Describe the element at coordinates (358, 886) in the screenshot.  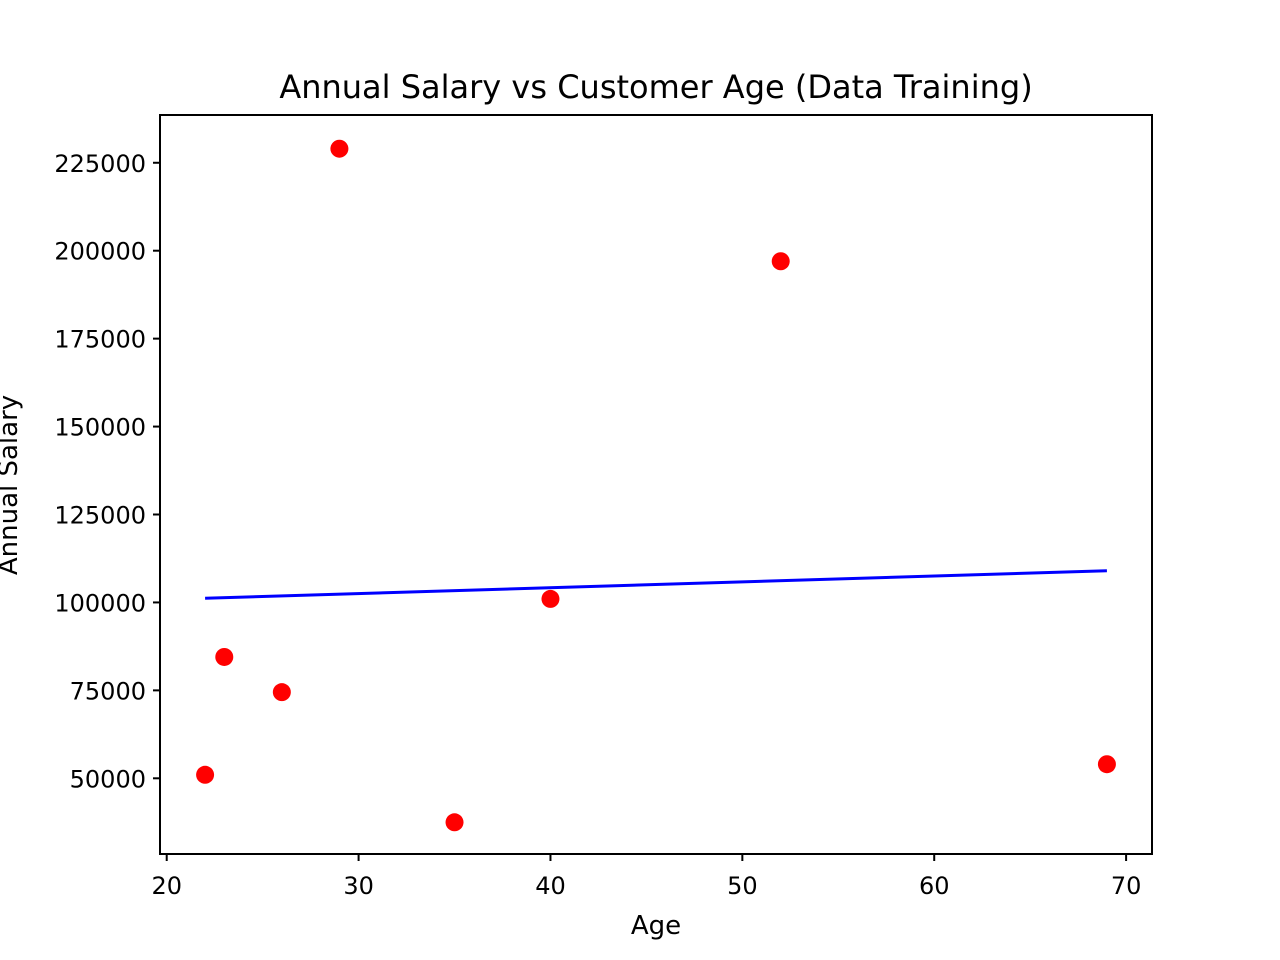
I see `x-tick-label: 30` at that location.